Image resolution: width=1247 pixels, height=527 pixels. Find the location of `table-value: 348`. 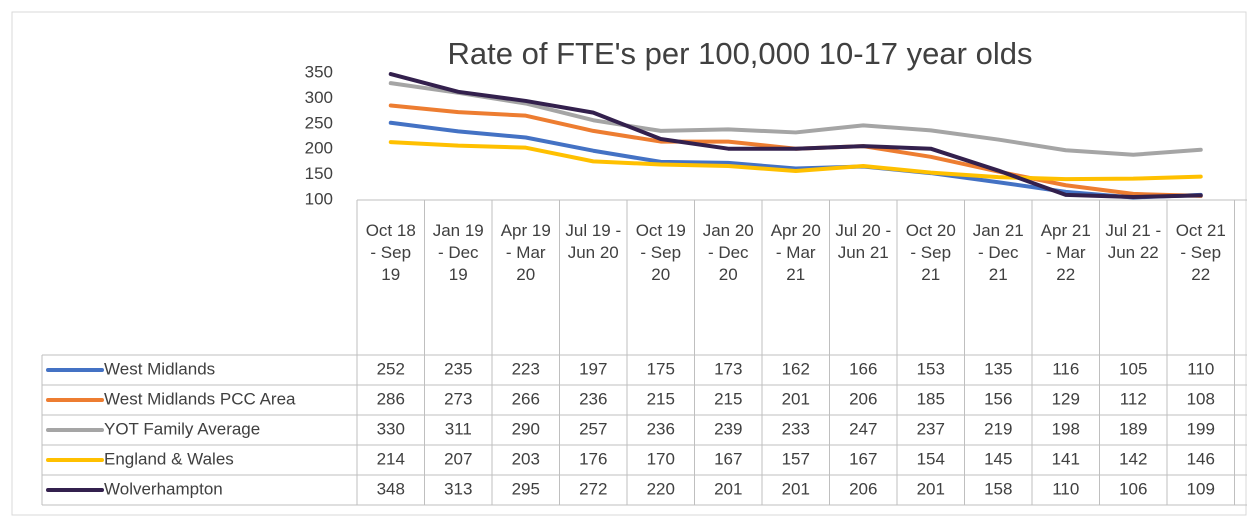

table-value: 348 is located at coordinates (391, 488).